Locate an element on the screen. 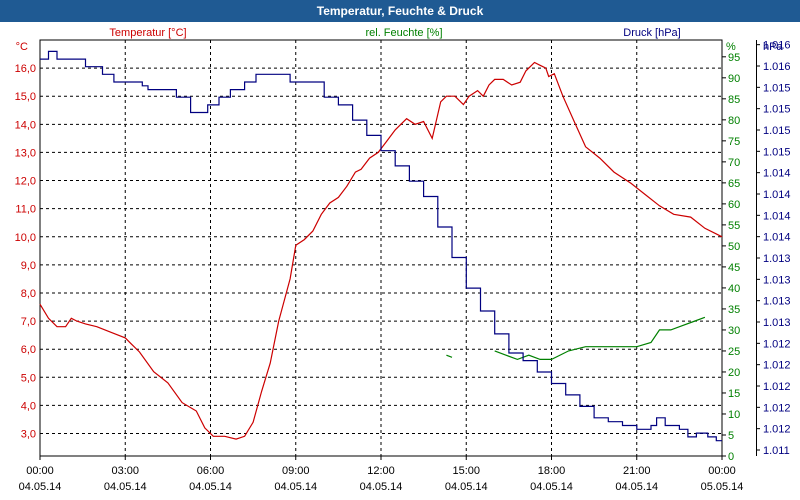 The width and height of the screenshot is (800, 500). humidity-tick-label: 50 is located at coordinates (734, 247).